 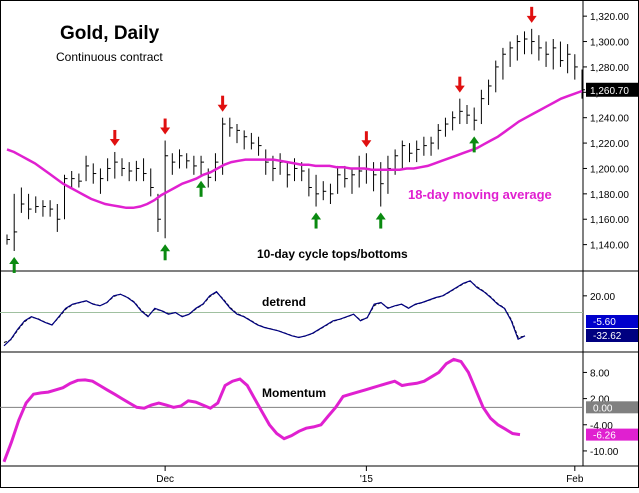 What do you see at coordinates (607, 336) in the screenshot?
I see `detrend-value-label-2: -32.62` at bounding box center [607, 336].